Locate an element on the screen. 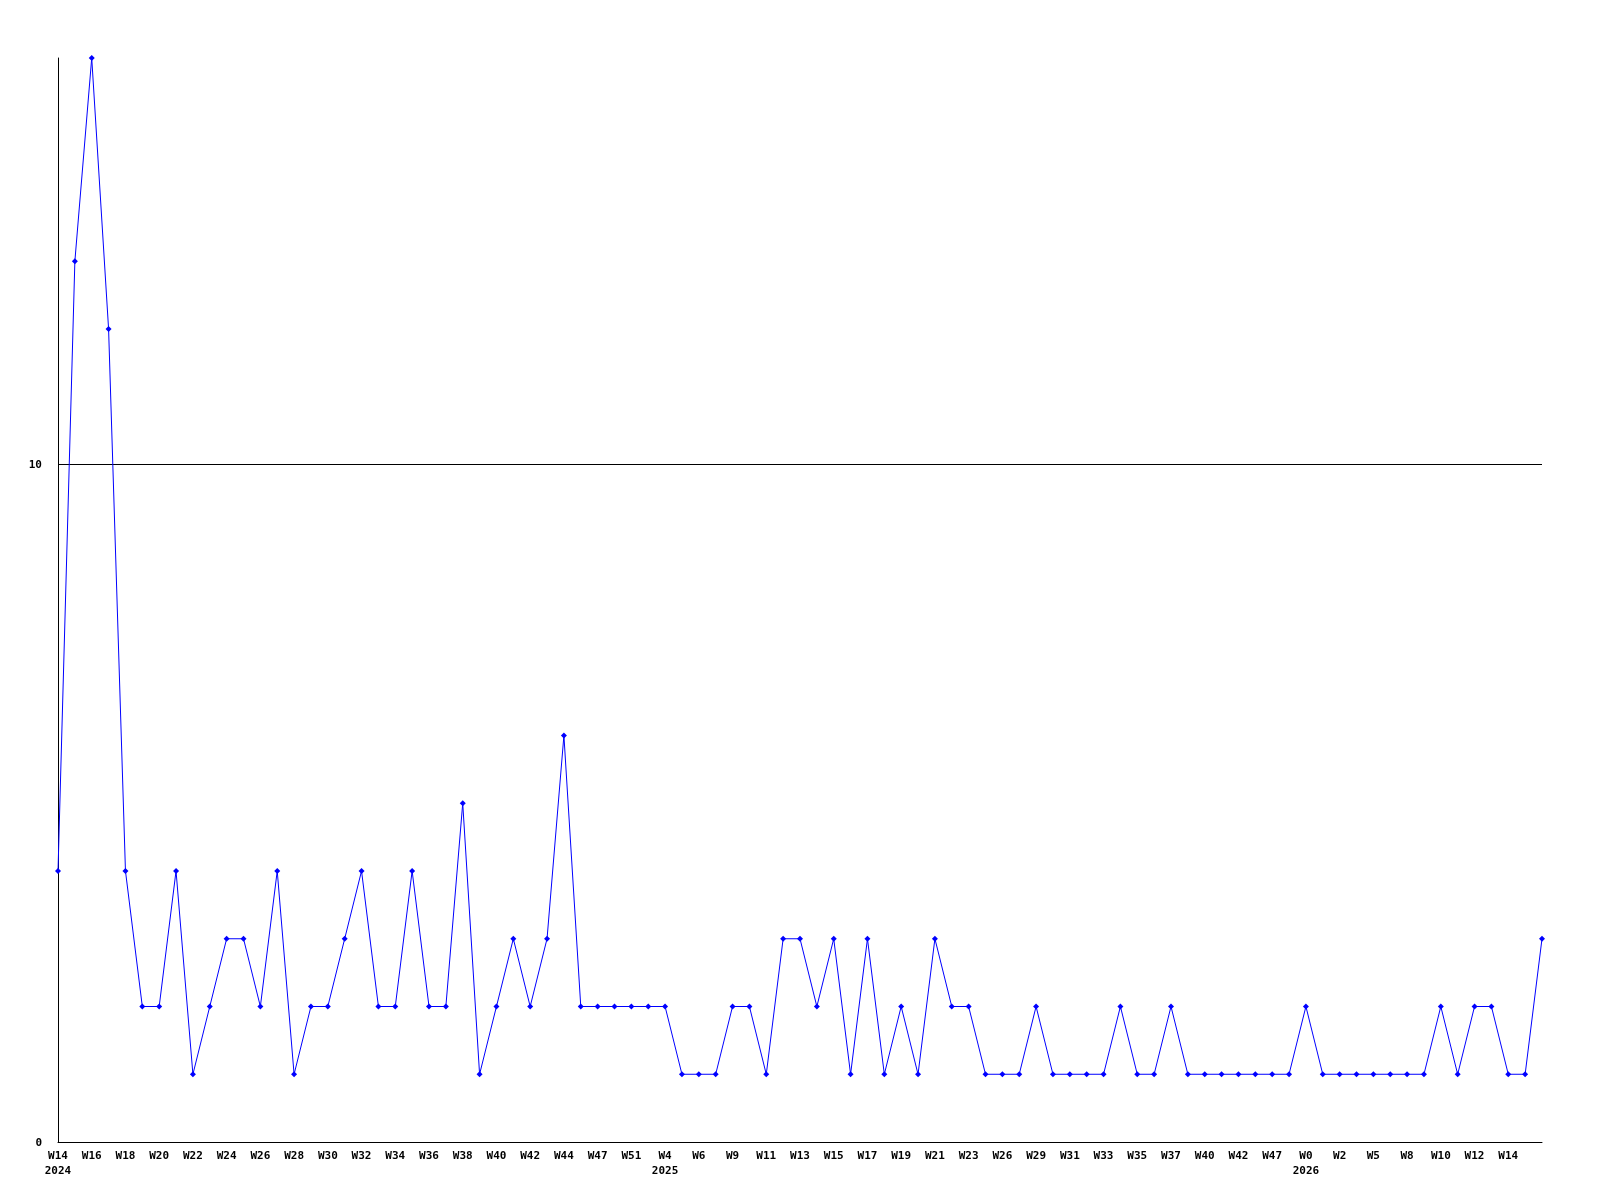 The width and height of the screenshot is (1600, 1200). x-tick-label: W51 is located at coordinates (631, 1155).